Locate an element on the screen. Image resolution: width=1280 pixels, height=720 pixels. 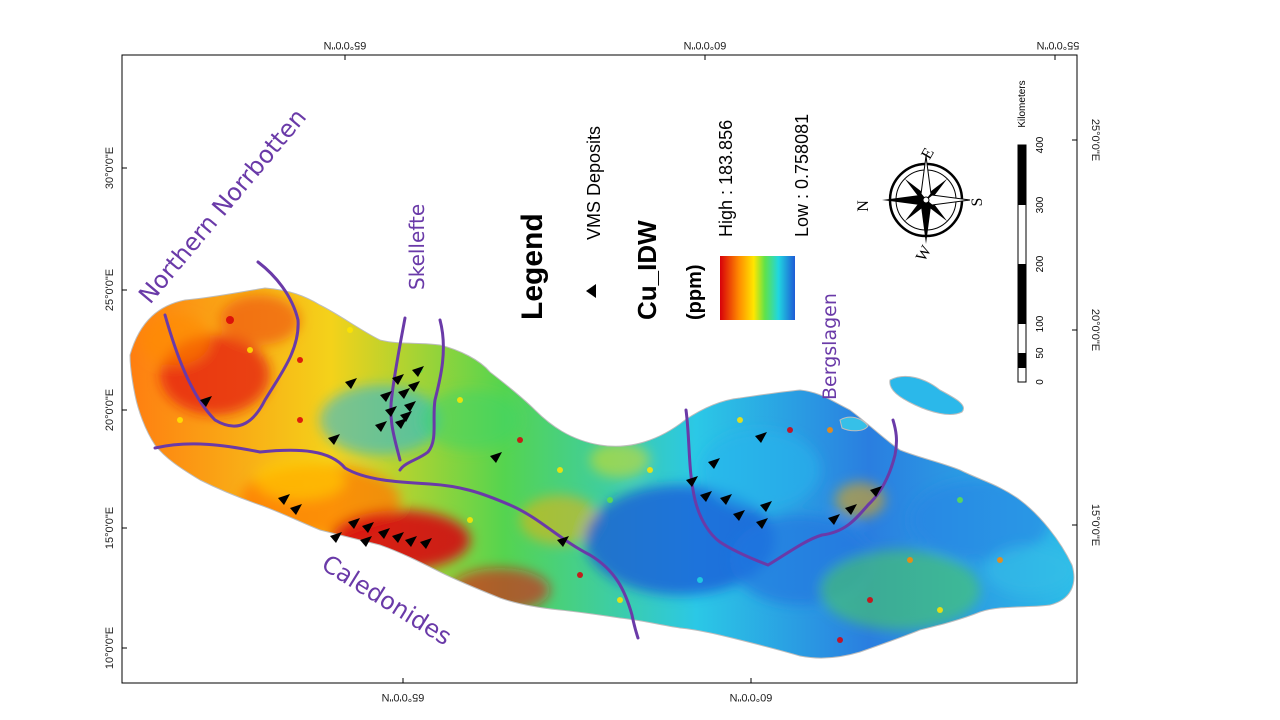
legend-unit: (ppm) is located at coordinates (695, 292).